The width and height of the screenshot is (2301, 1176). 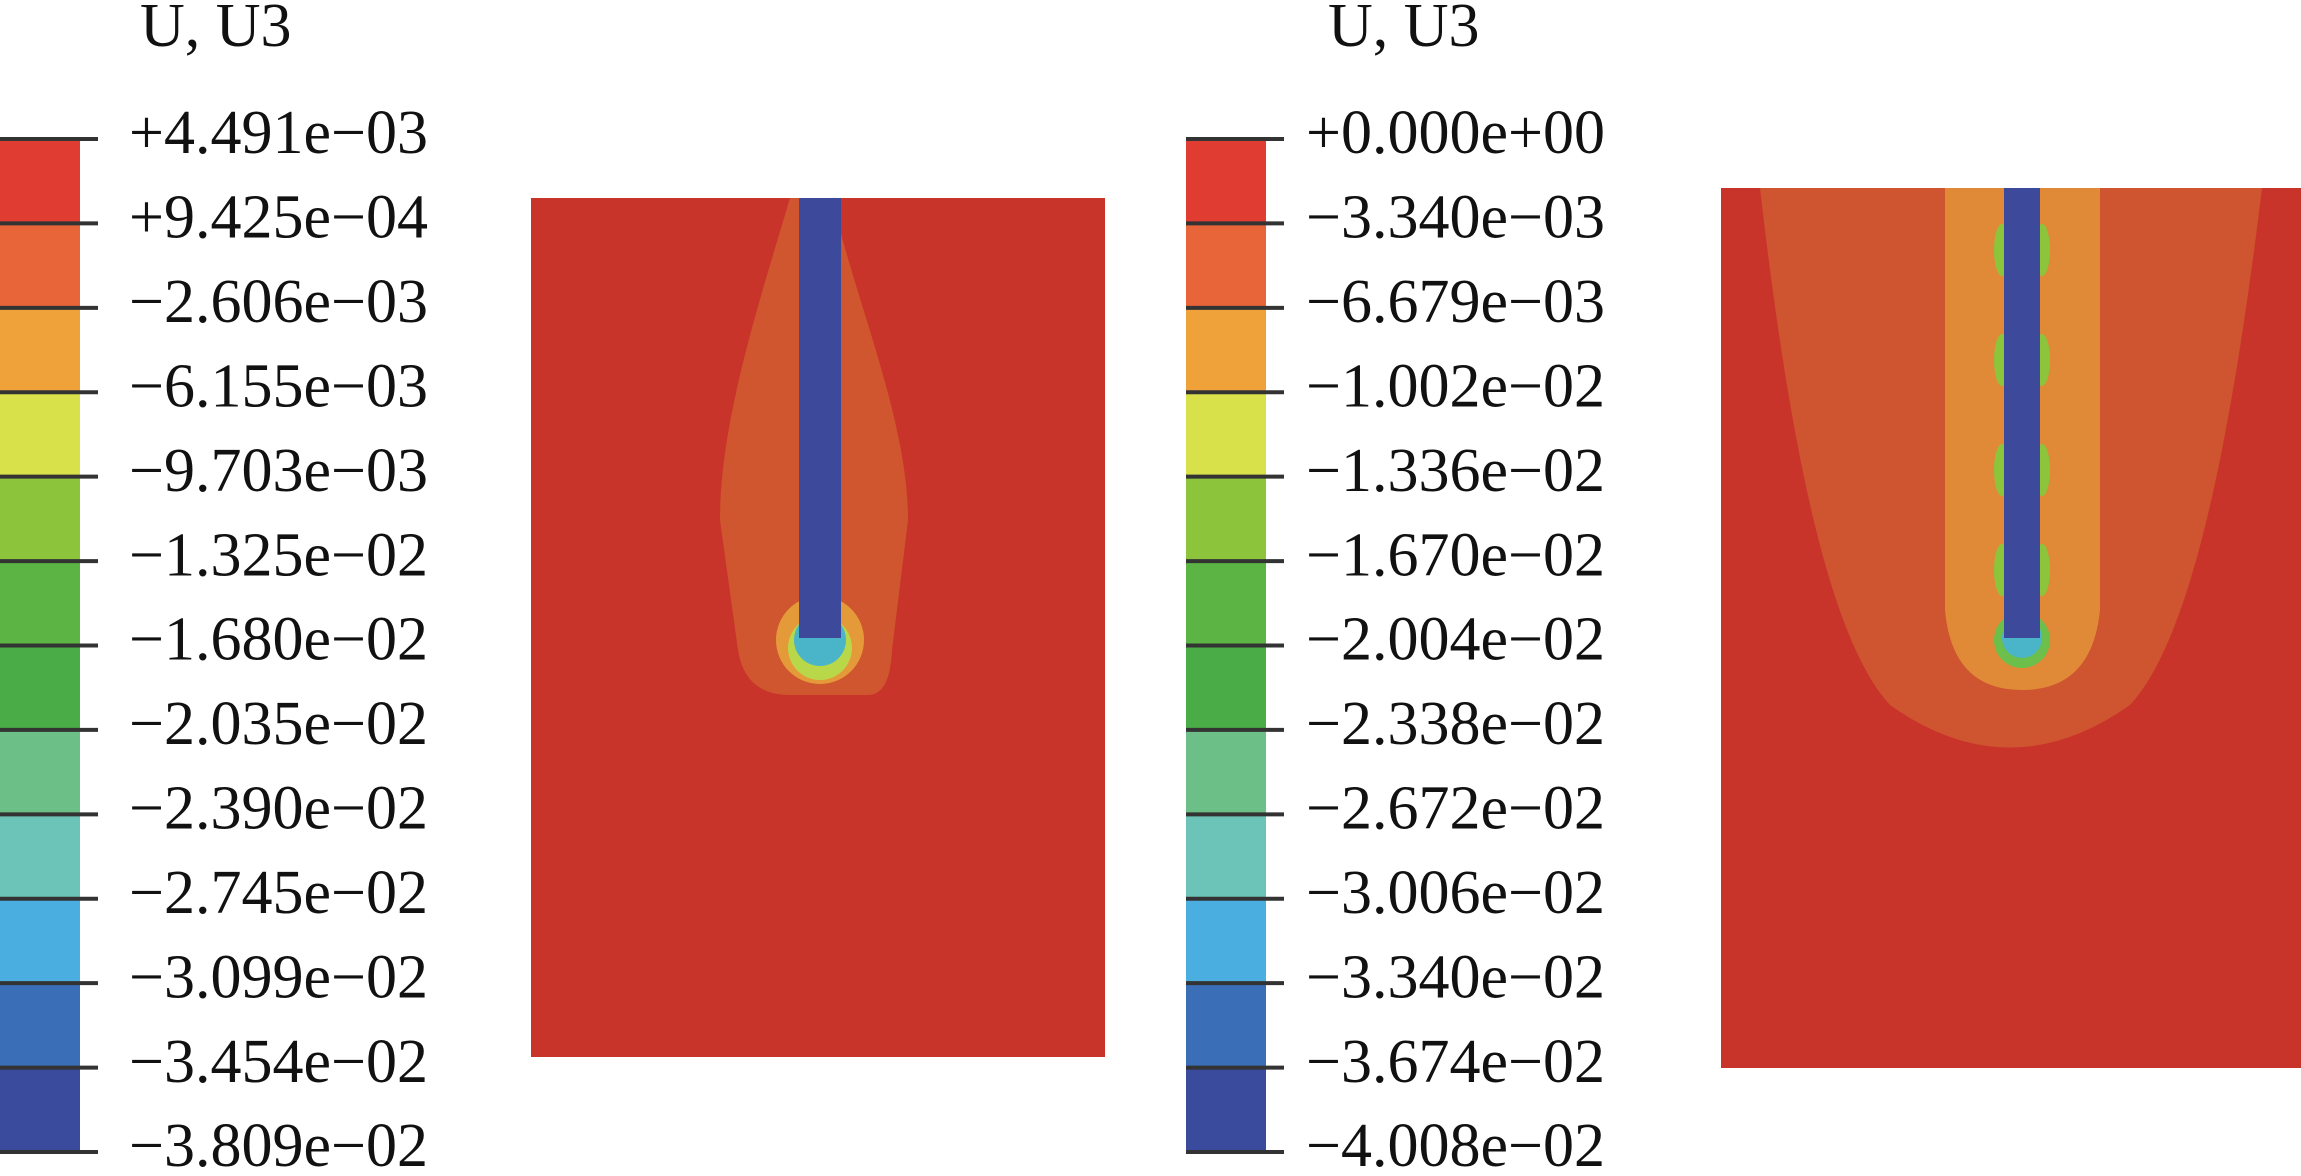 What do you see at coordinates (278, 1144) in the screenshot?
I see `legend-label: −3.809e−02` at bounding box center [278, 1144].